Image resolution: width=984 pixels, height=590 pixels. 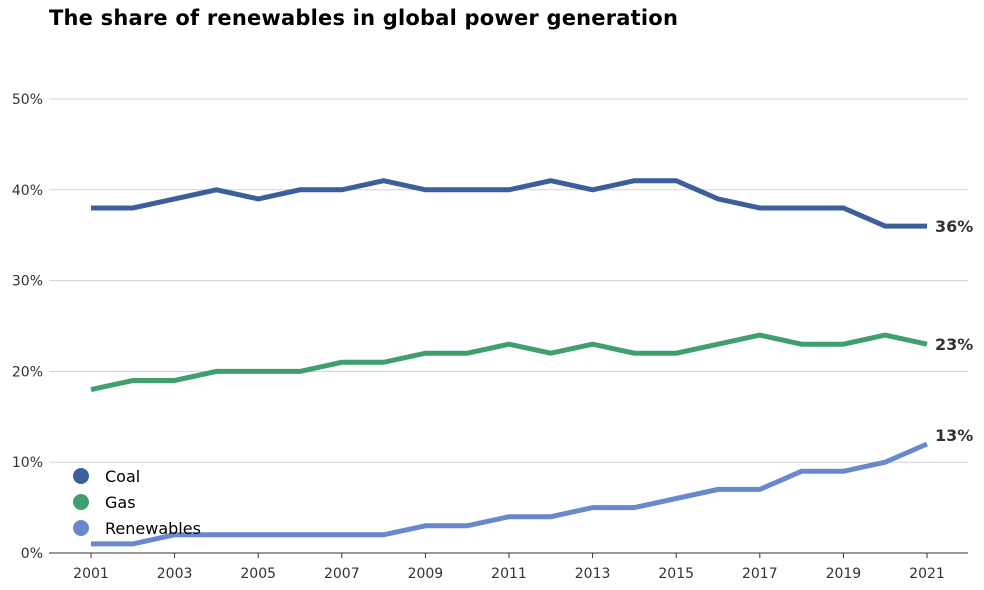 I want to click on series-line-coal, so click(x=509, y=203).